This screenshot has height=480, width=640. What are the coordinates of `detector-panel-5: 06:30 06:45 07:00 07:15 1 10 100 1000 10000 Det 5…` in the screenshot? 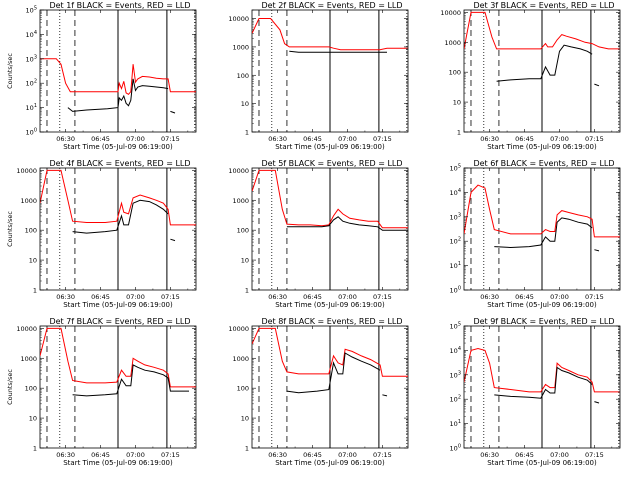 It's located at (318, 234).